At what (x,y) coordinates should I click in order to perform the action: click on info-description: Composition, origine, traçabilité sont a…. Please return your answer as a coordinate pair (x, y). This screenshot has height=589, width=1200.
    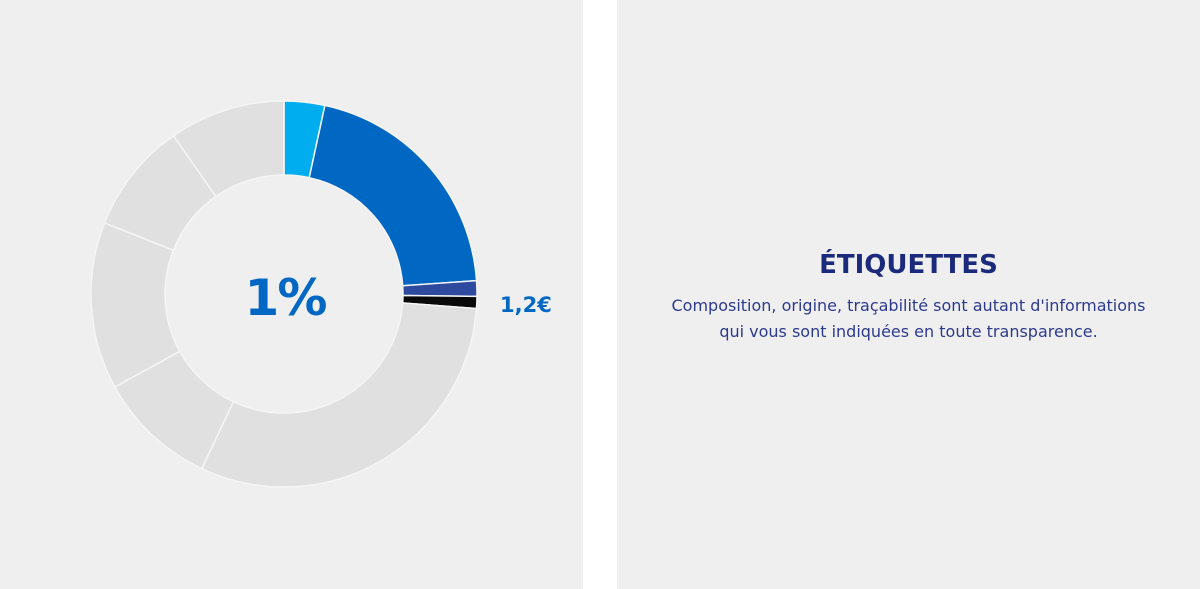
    Looking at the image, I should click on (909, 319).